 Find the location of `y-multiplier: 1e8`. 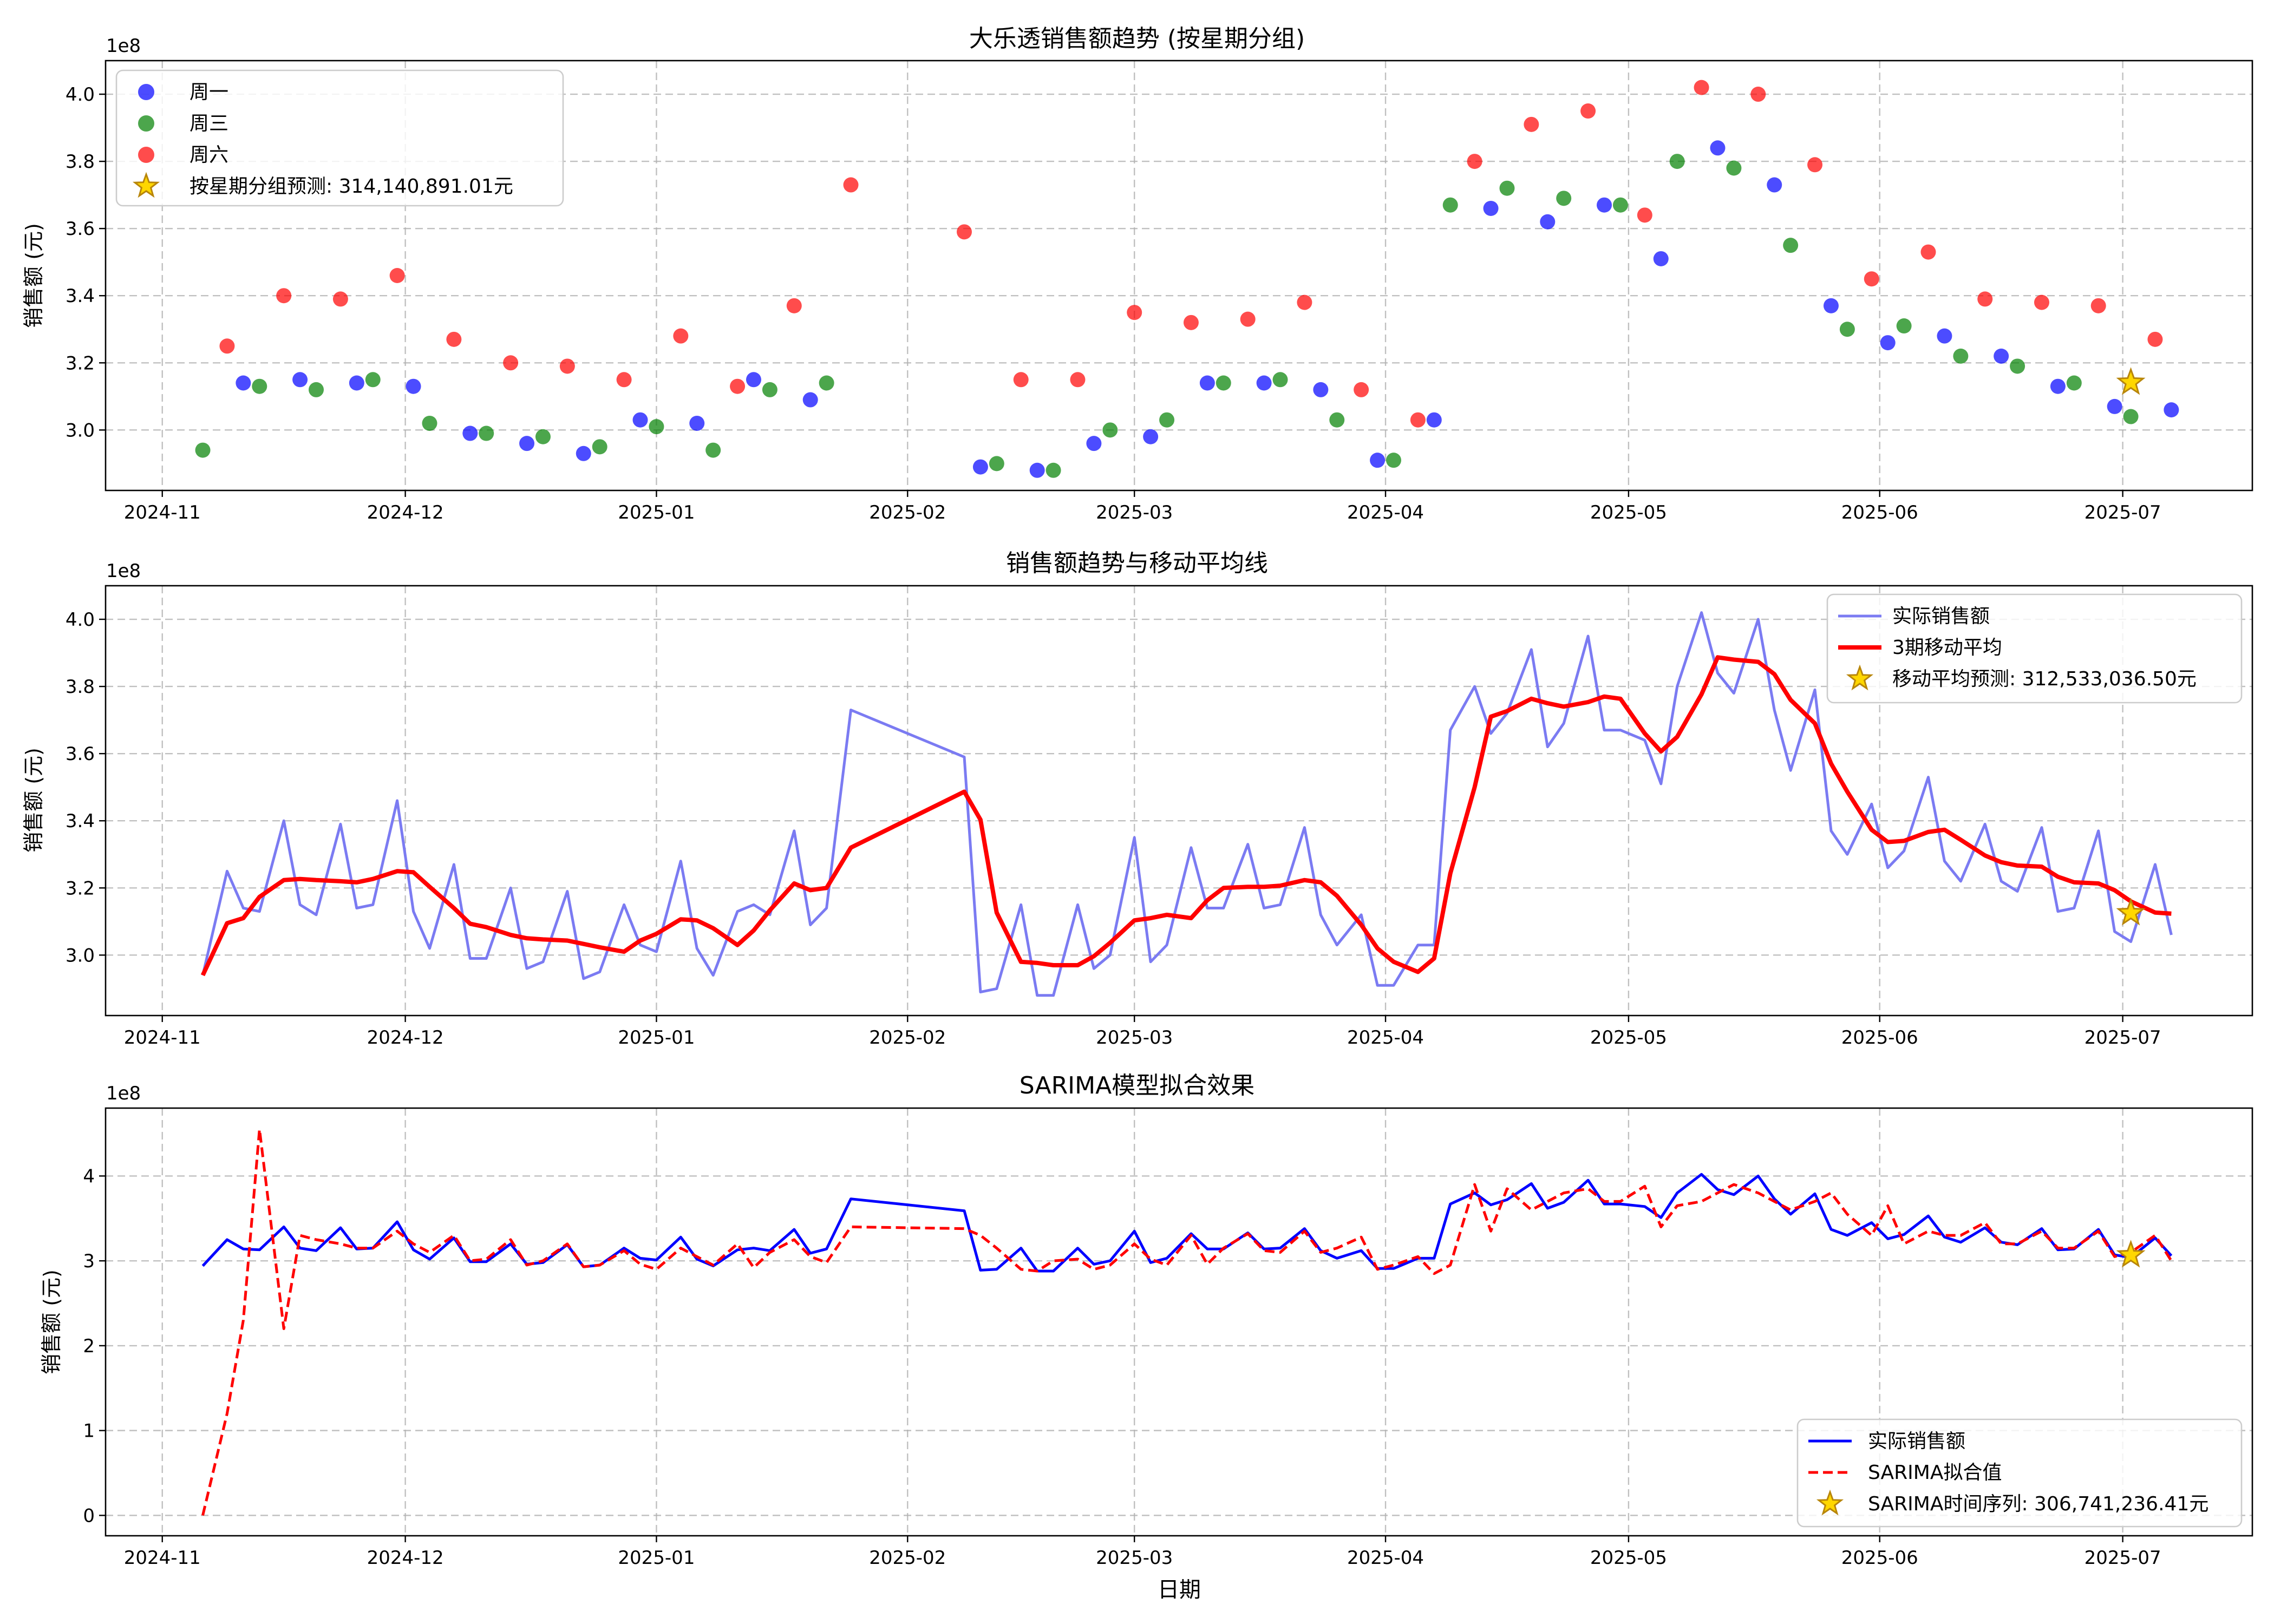

y-multiplier: 1e8 is located at coordinates (124, 1093).